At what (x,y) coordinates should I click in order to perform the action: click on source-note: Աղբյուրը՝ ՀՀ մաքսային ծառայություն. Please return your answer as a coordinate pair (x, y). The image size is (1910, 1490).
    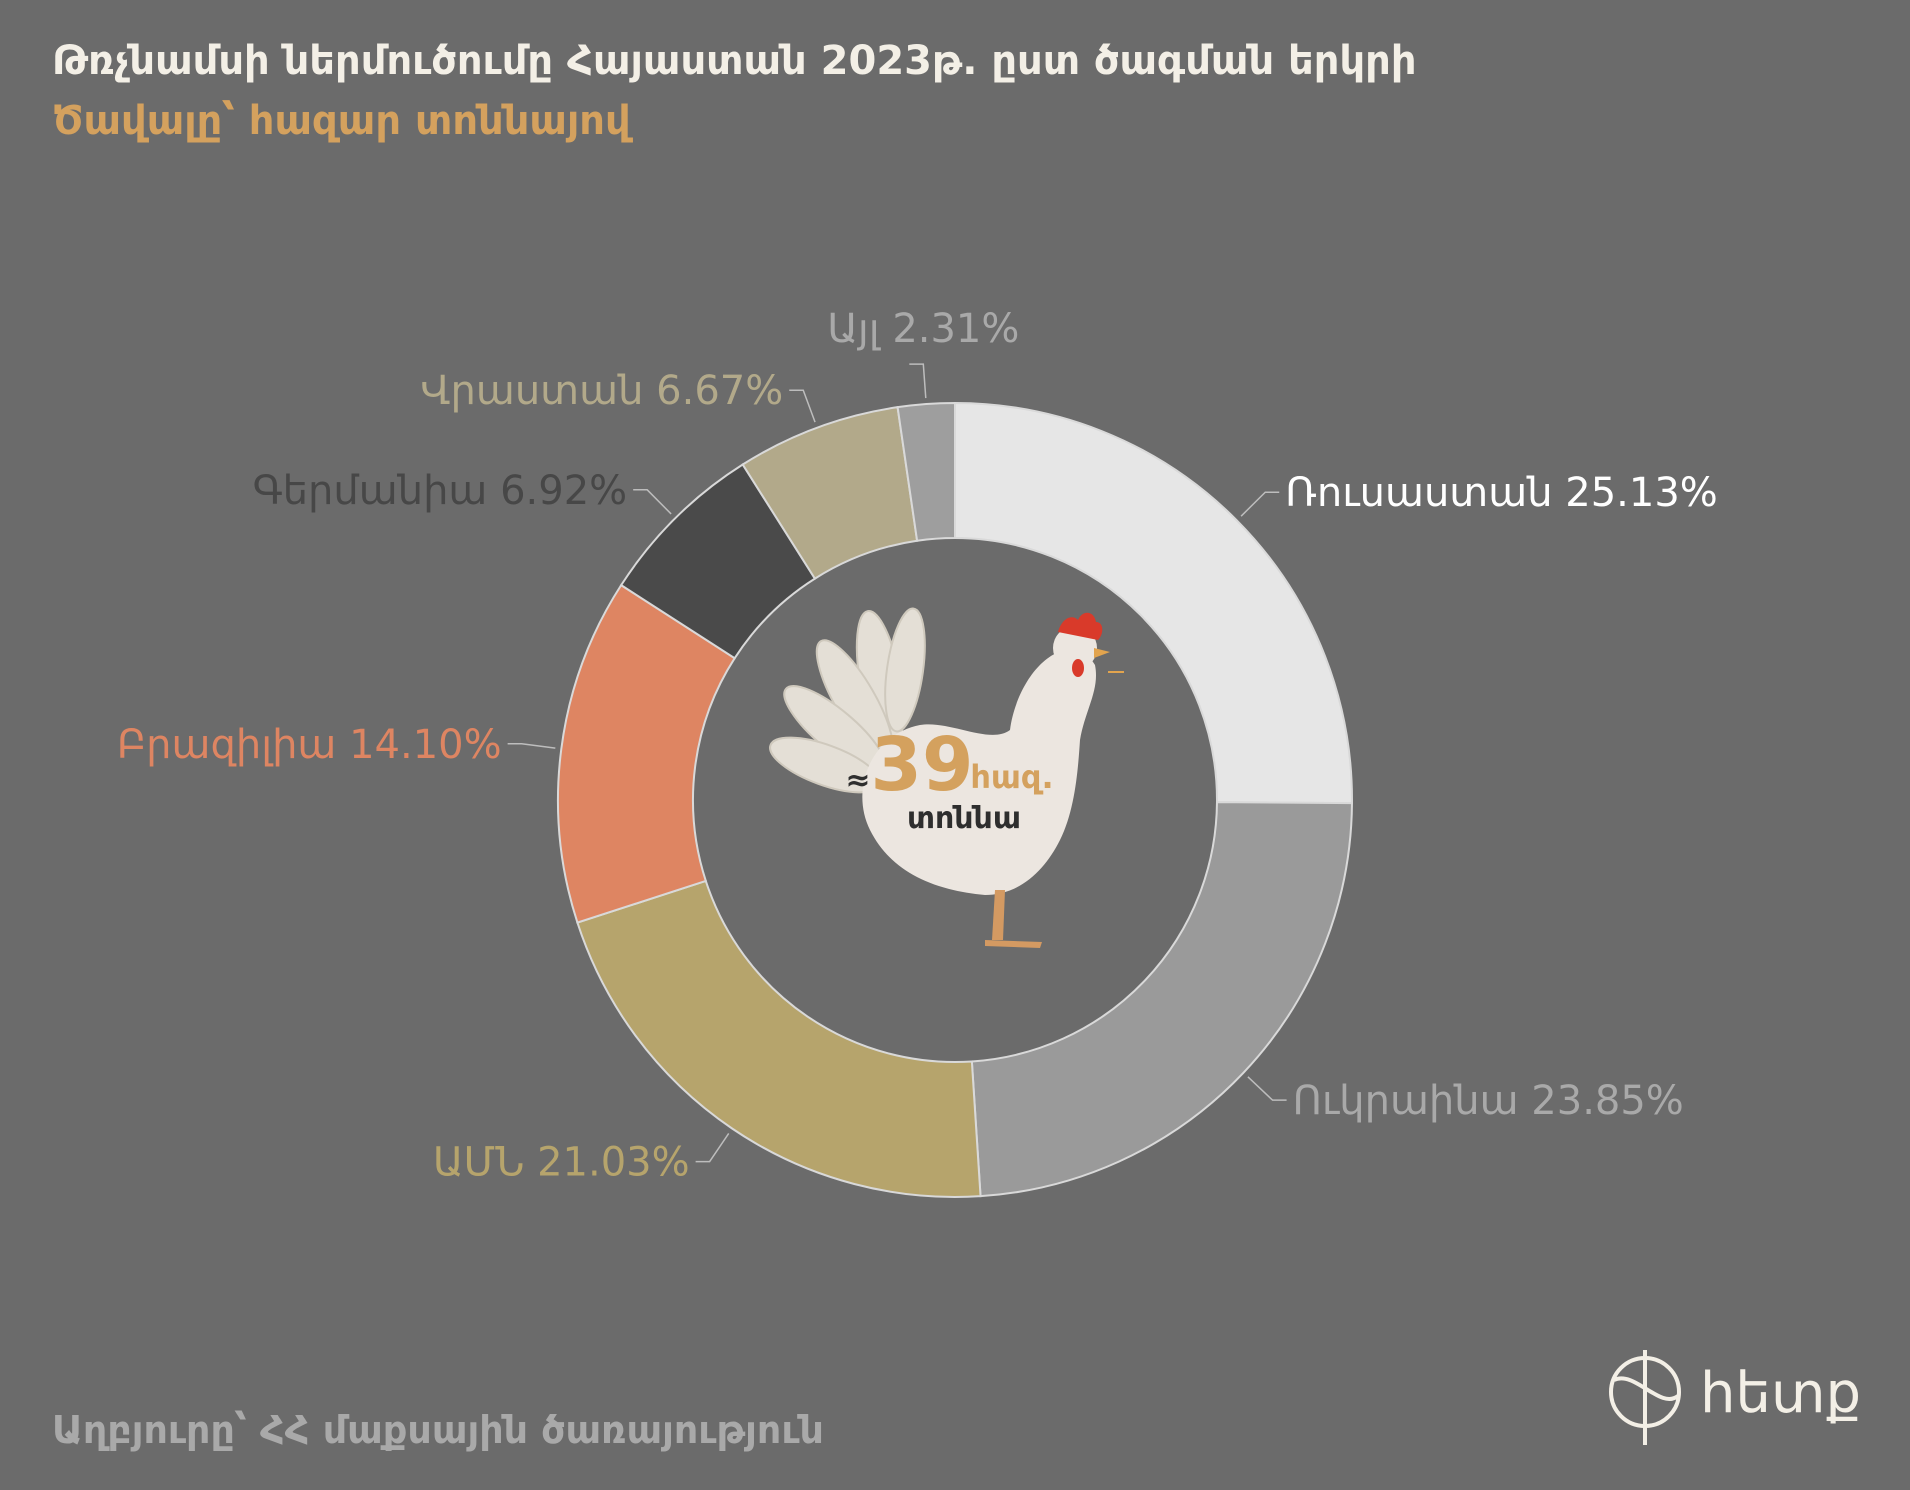
    Looking at the image, I should click on (438, 1430).